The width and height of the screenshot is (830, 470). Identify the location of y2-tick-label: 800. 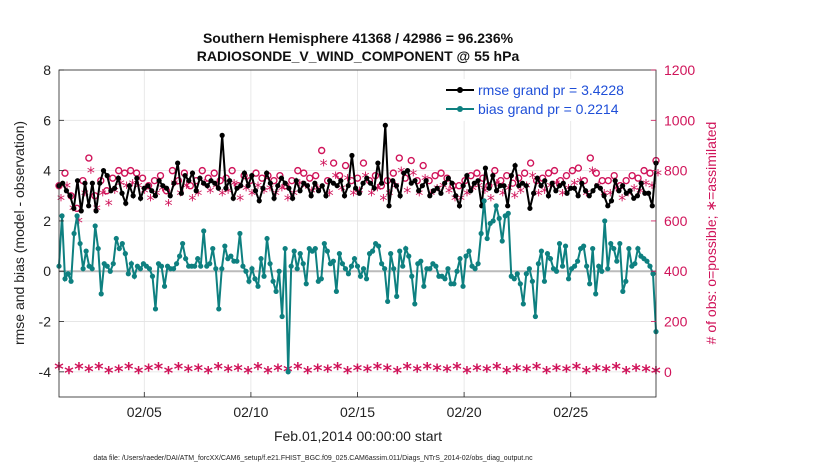
(676, 171).